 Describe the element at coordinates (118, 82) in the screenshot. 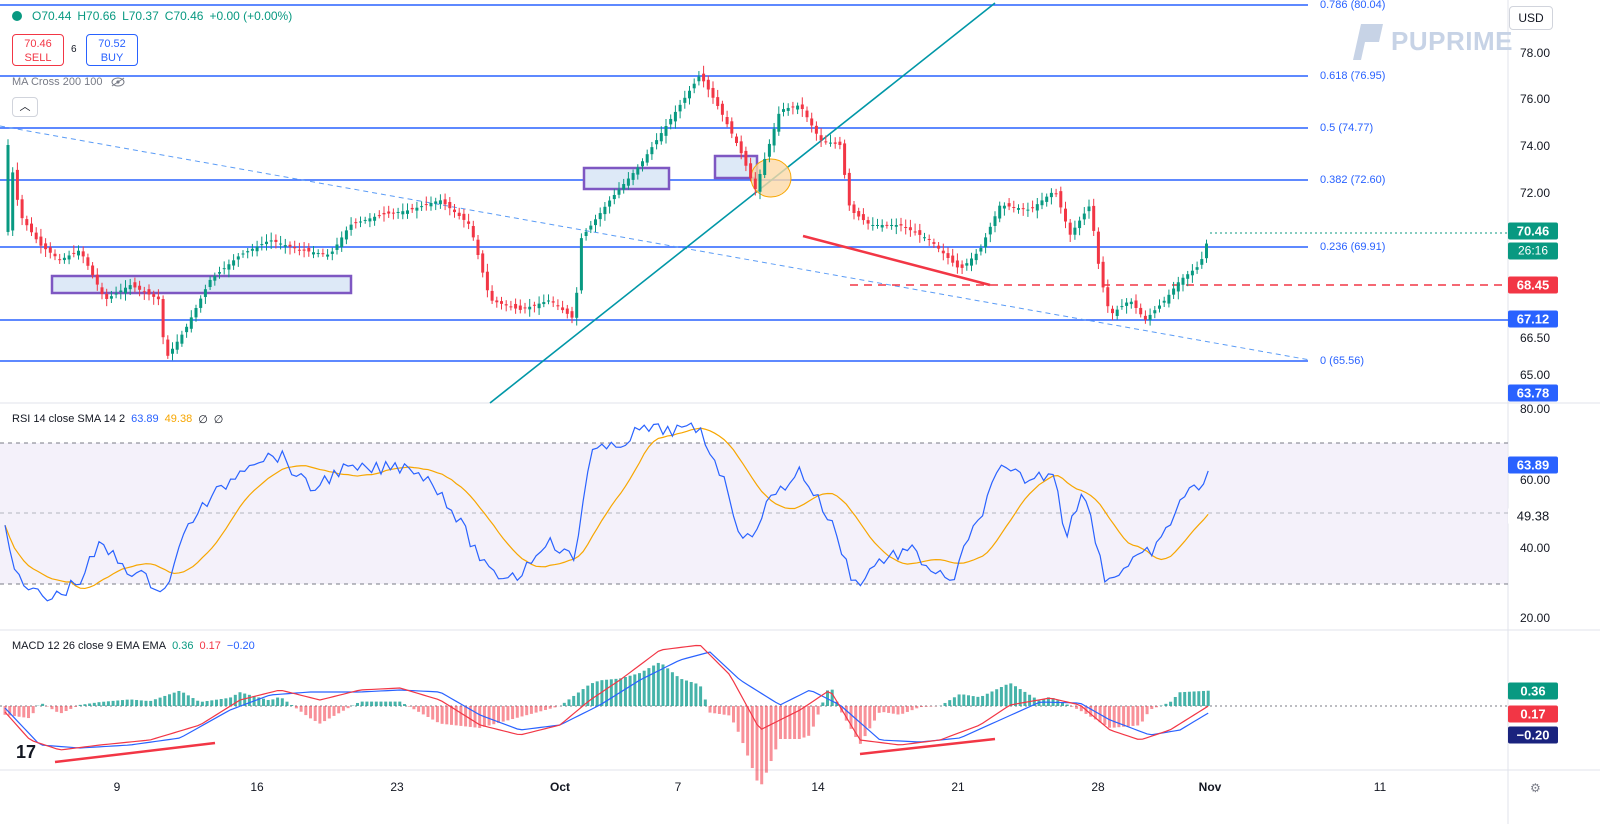

I see `hidden-eye-icon` at that location.